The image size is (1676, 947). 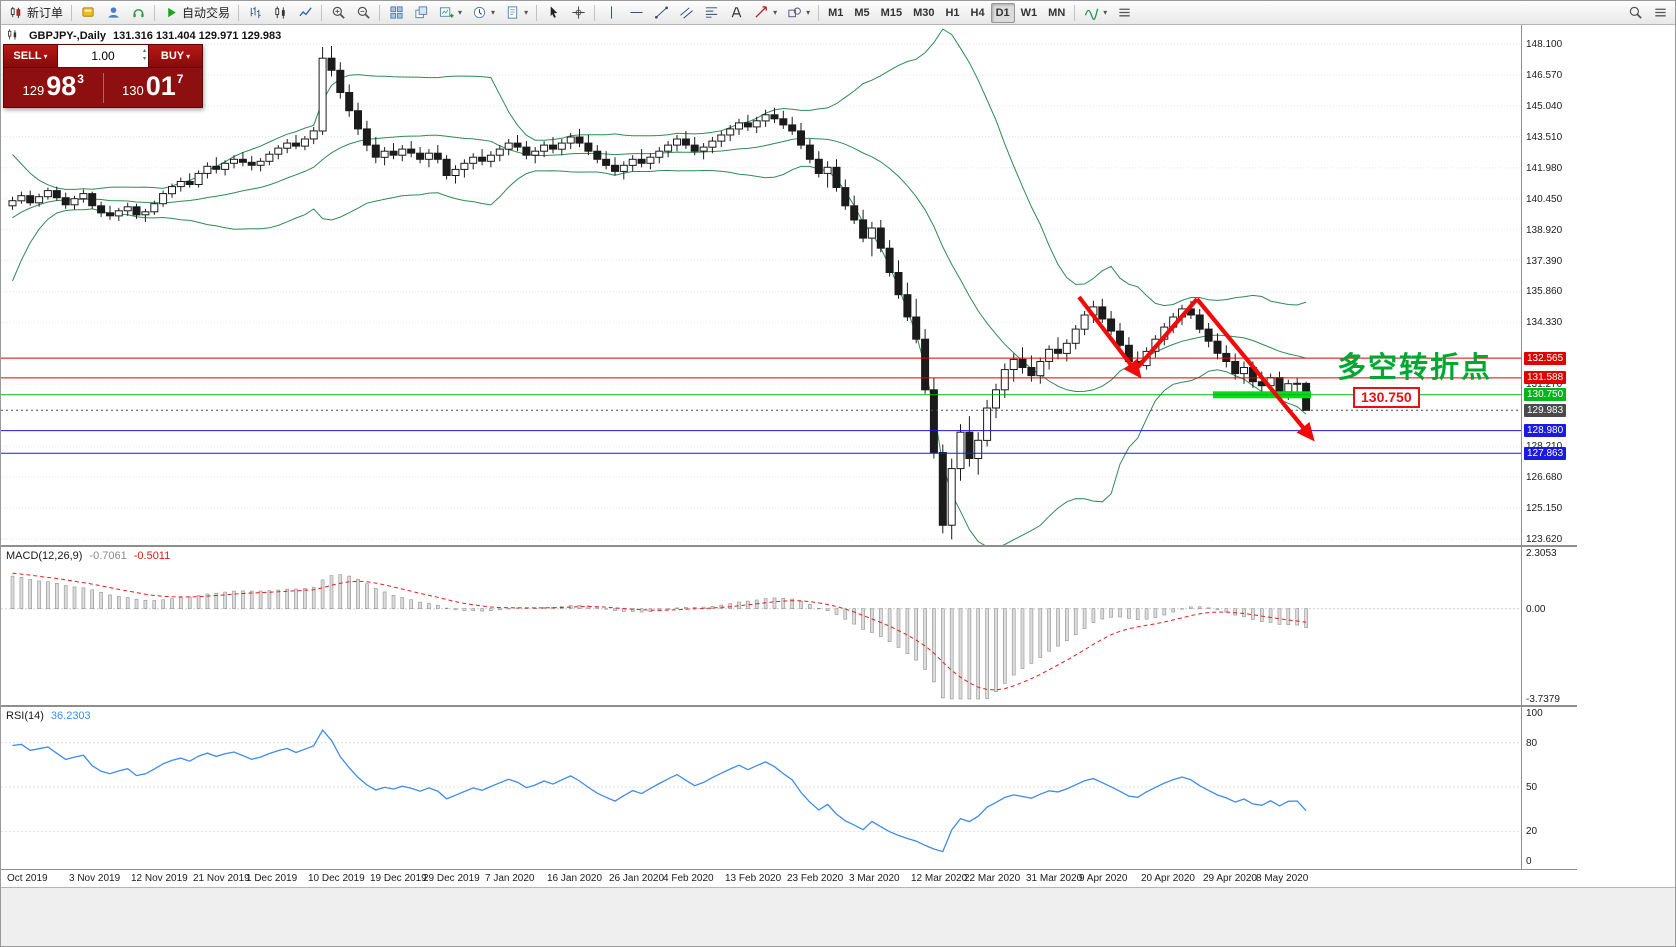 What do you see at coordinates (363, 13) in the screenshot?
I see `zoom-out-button` at bounding box center [363, 13].